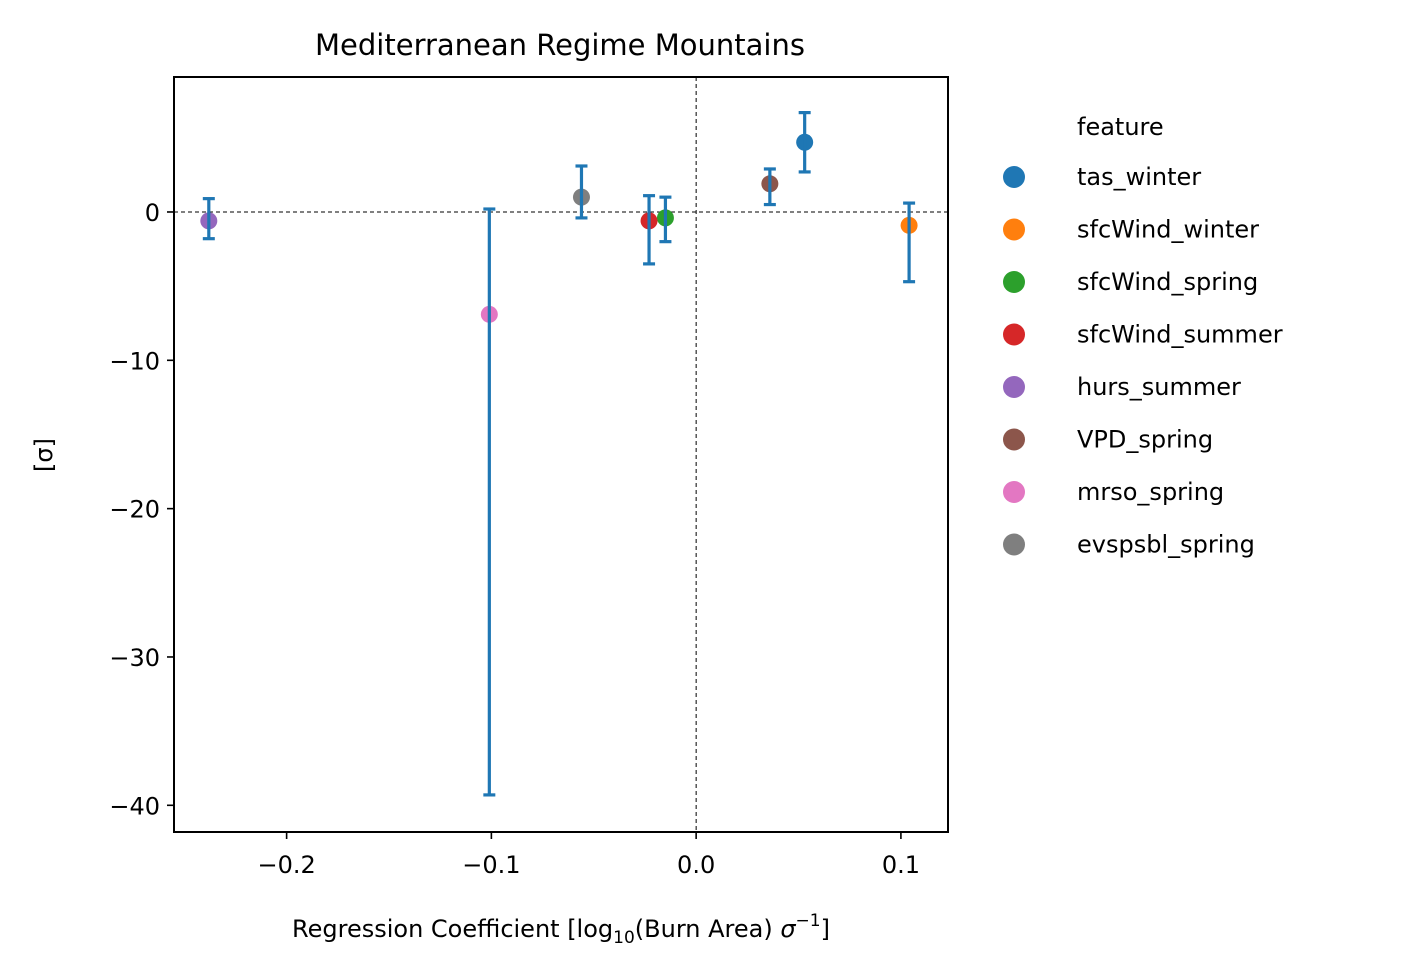 The height and width of the screenshot is (972, 1412). What do you see at coordinates (1014, 282) in the screenshot?
I see `legend-marker-sfcWind_spring` at bounding box center [1014, 282].